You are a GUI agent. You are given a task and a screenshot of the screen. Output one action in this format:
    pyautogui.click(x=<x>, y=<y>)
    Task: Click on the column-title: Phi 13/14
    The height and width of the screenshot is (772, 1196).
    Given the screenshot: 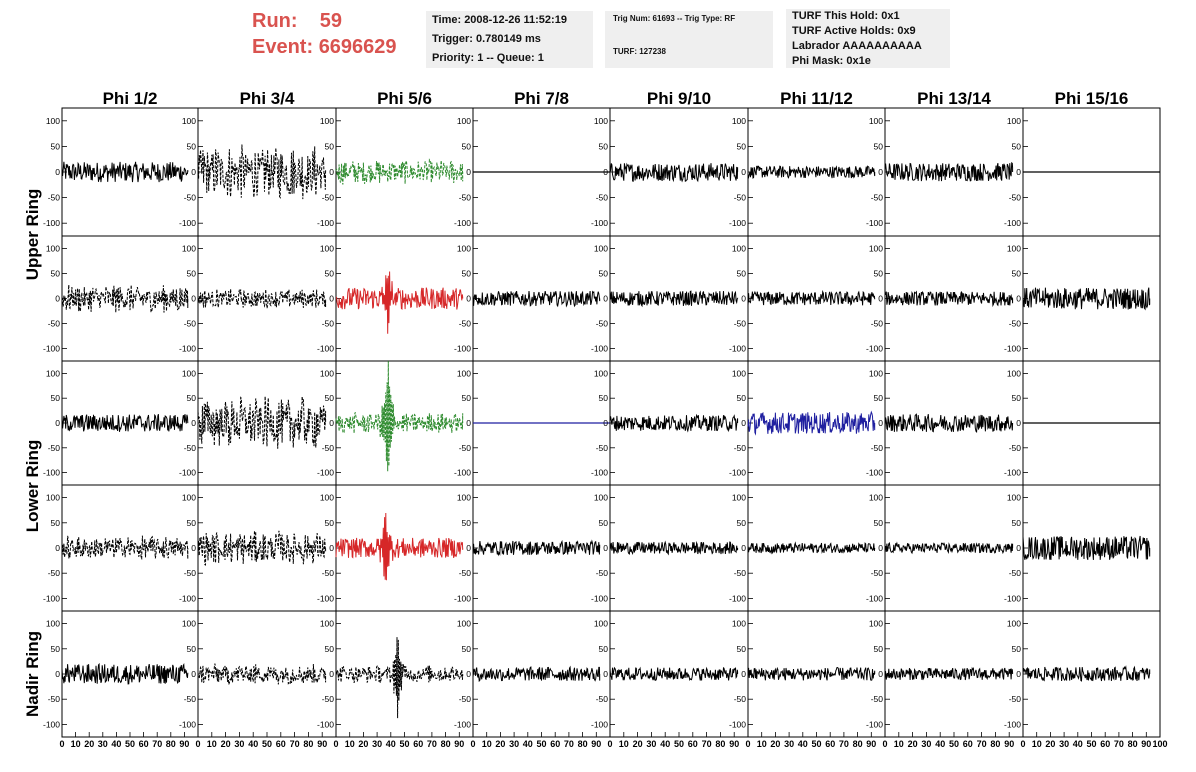 What is the action you would take?
    pyautogui.click(x=954, y=98)
    